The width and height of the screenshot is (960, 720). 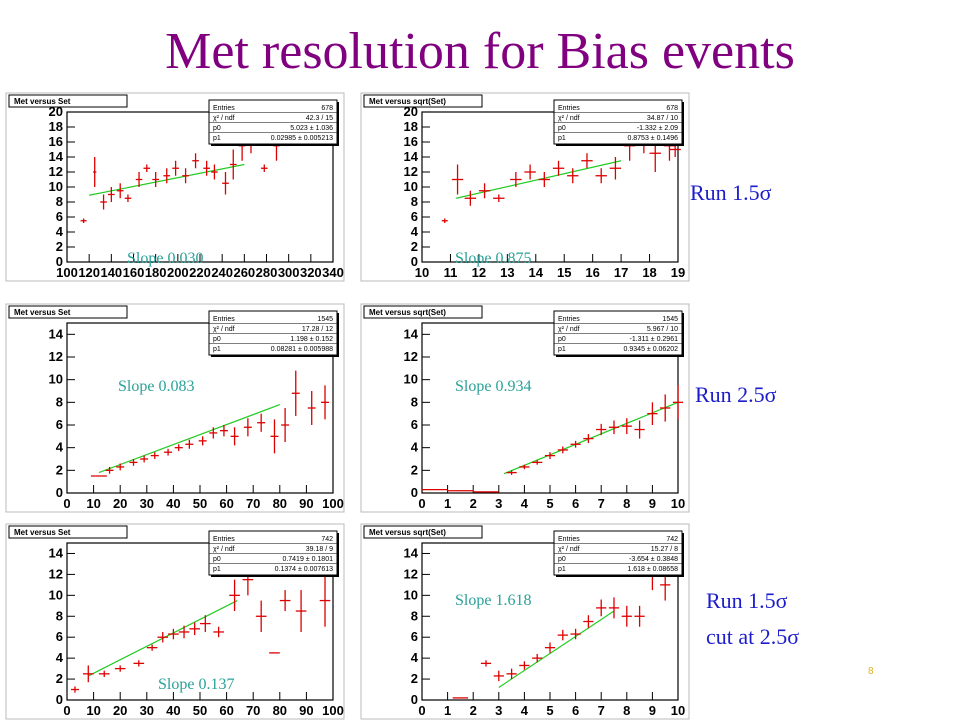 I want to click on x-tick-label: 30, so click(x=147, y=710).